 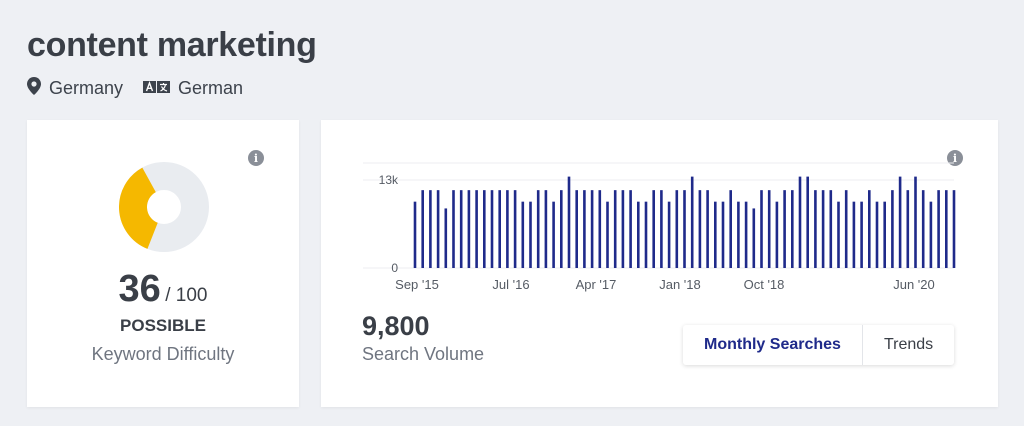 I want to click on location-label: Germany, so click(x=86, y=88).